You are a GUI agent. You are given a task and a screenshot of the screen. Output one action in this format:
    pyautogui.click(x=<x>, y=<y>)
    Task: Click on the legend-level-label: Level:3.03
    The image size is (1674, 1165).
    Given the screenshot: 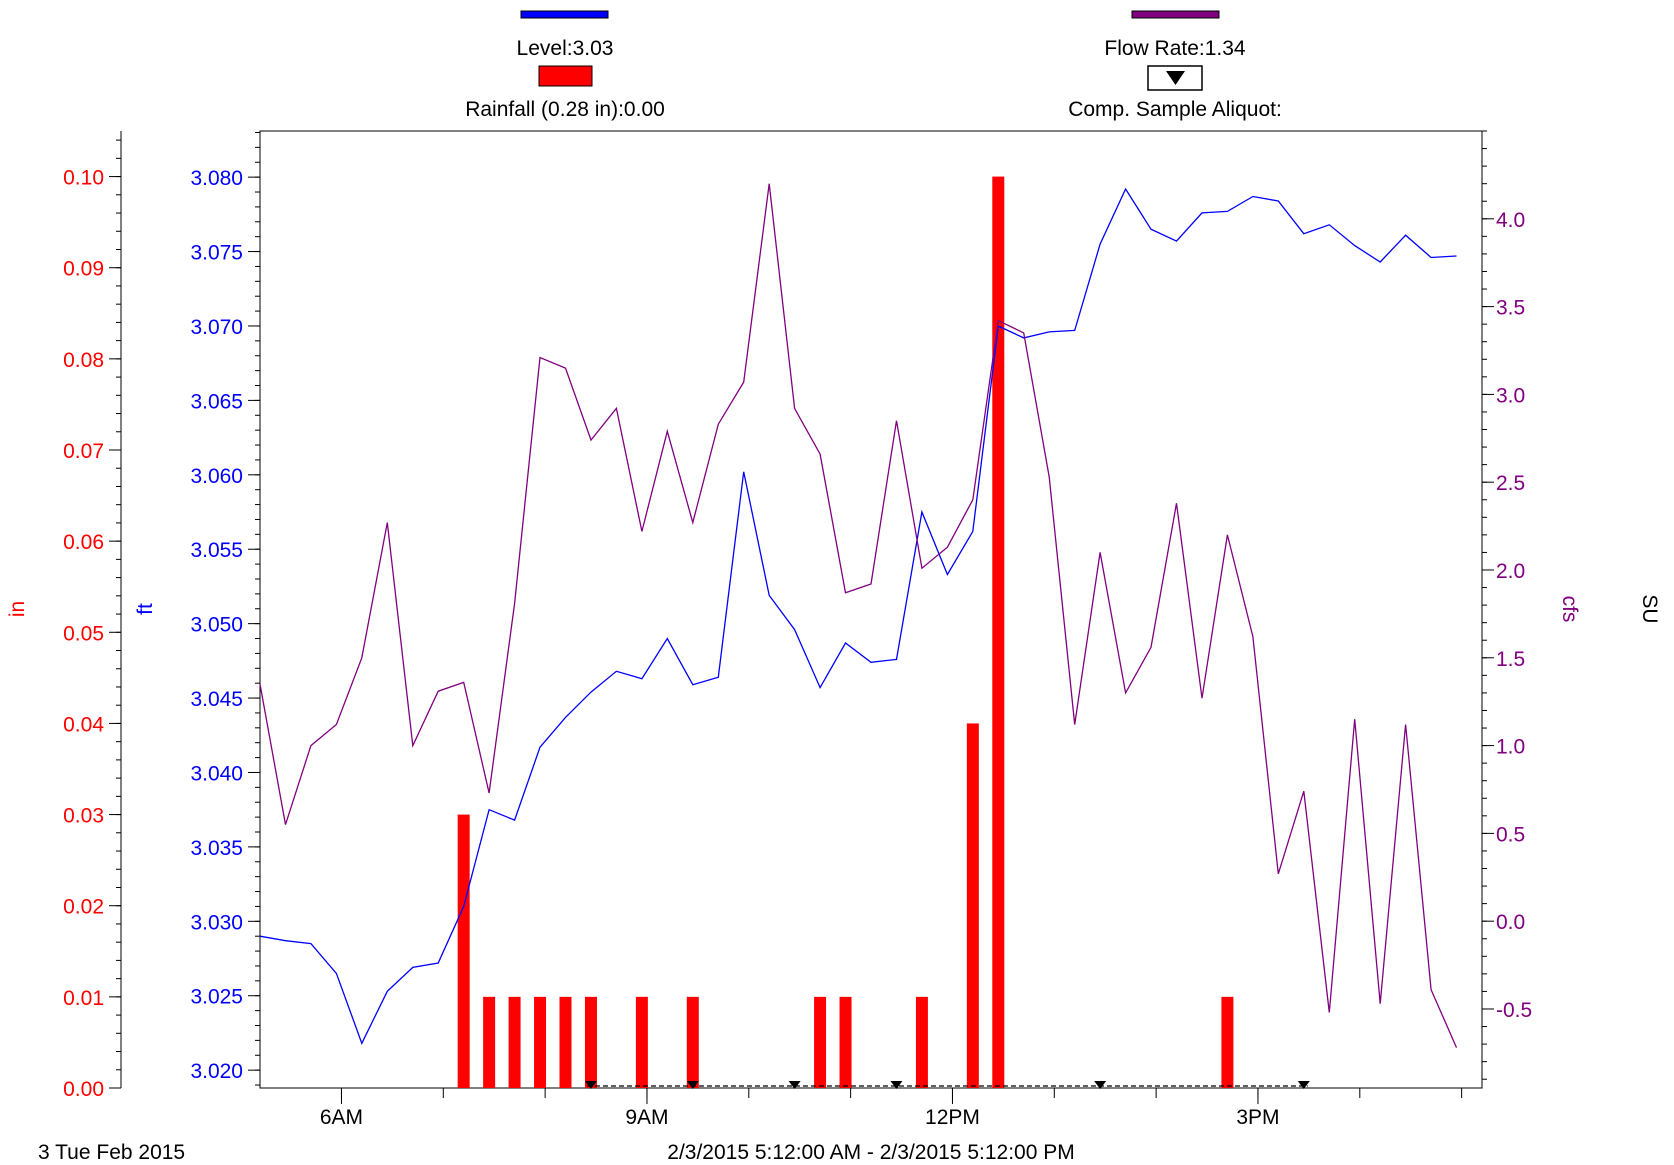 What is the action you would take?
    pyautogui.click(x=565, y=48)
    